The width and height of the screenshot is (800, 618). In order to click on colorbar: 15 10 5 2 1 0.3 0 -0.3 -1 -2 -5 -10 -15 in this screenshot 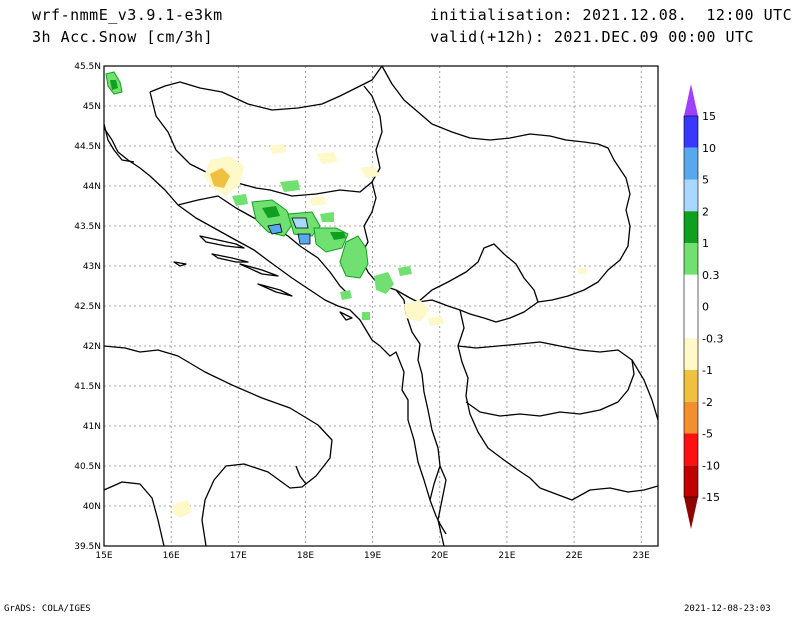, I will do `click(703, 306)`.